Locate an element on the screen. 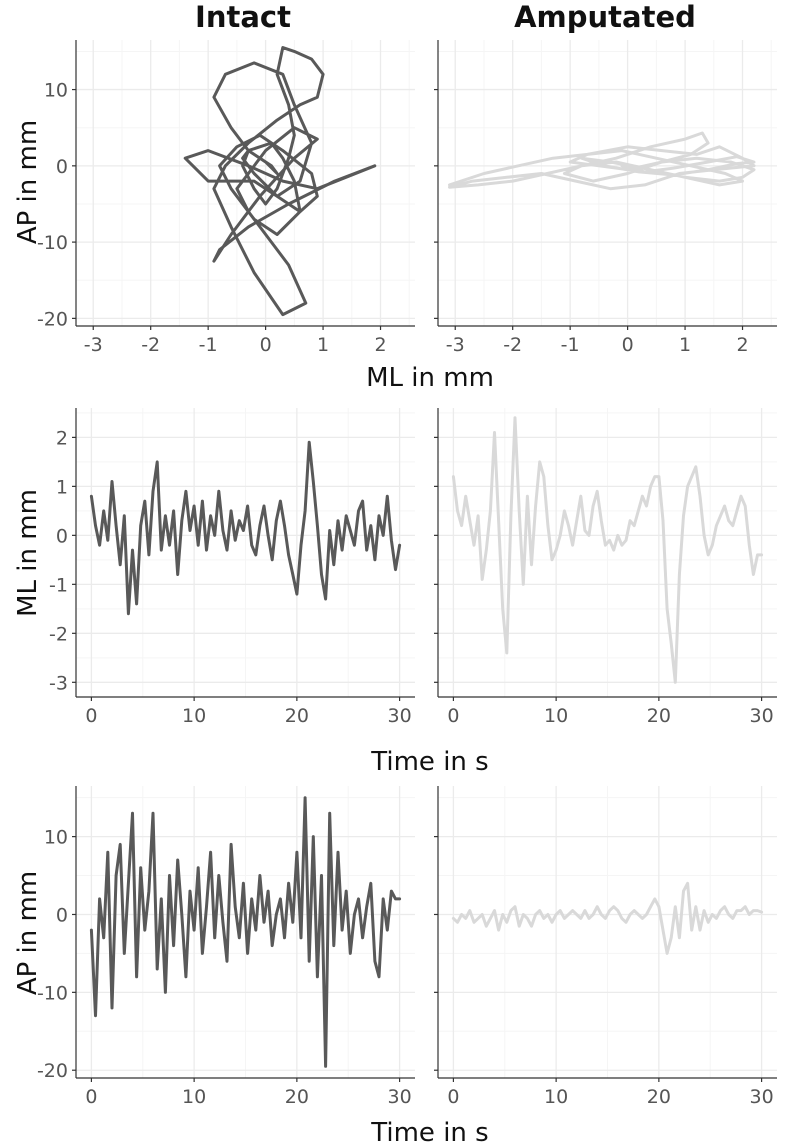  y-tick-label: -2 is located at coordinates (58, 634).